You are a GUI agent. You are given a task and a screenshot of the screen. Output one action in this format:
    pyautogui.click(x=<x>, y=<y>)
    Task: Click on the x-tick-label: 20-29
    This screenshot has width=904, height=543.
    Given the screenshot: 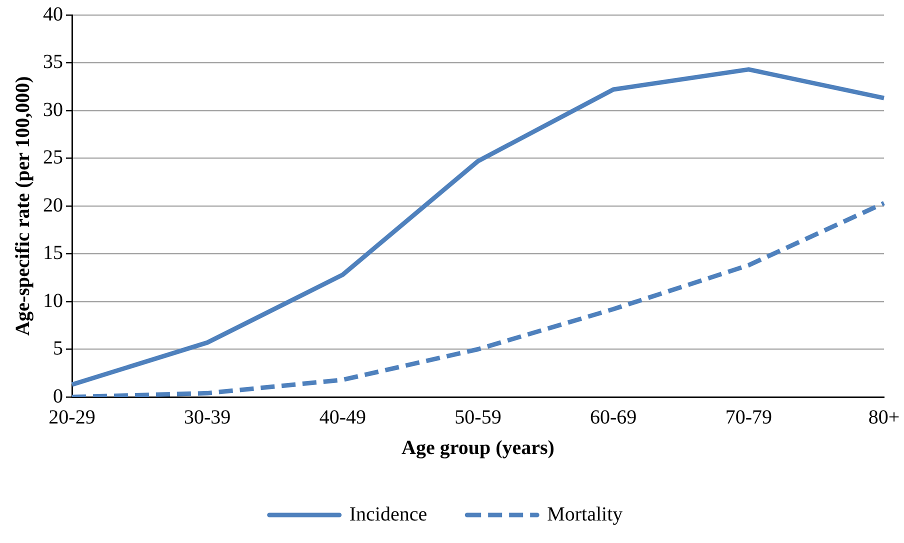 What is the action you would take?
    pyautogui.click(x=72, y=417)
    